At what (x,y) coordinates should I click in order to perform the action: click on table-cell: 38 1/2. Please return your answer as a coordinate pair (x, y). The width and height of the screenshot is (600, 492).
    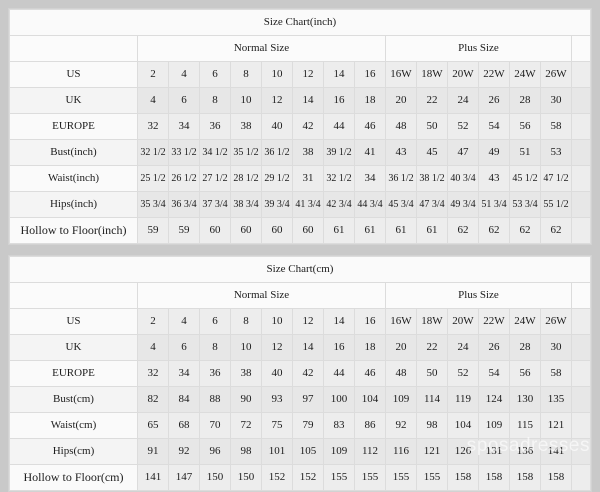
    Looking at the image, I should click on (432, 178).